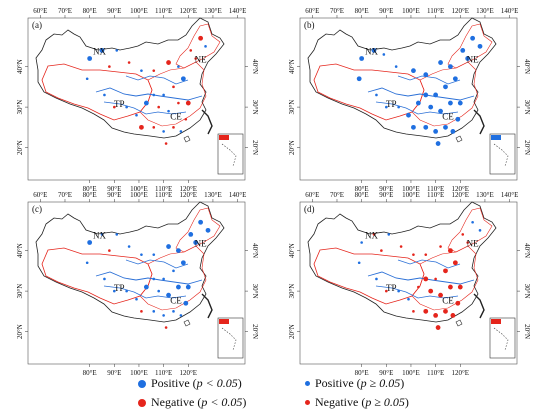  I want to click on y-tick-label-left: 40°N, so click(20, 250).